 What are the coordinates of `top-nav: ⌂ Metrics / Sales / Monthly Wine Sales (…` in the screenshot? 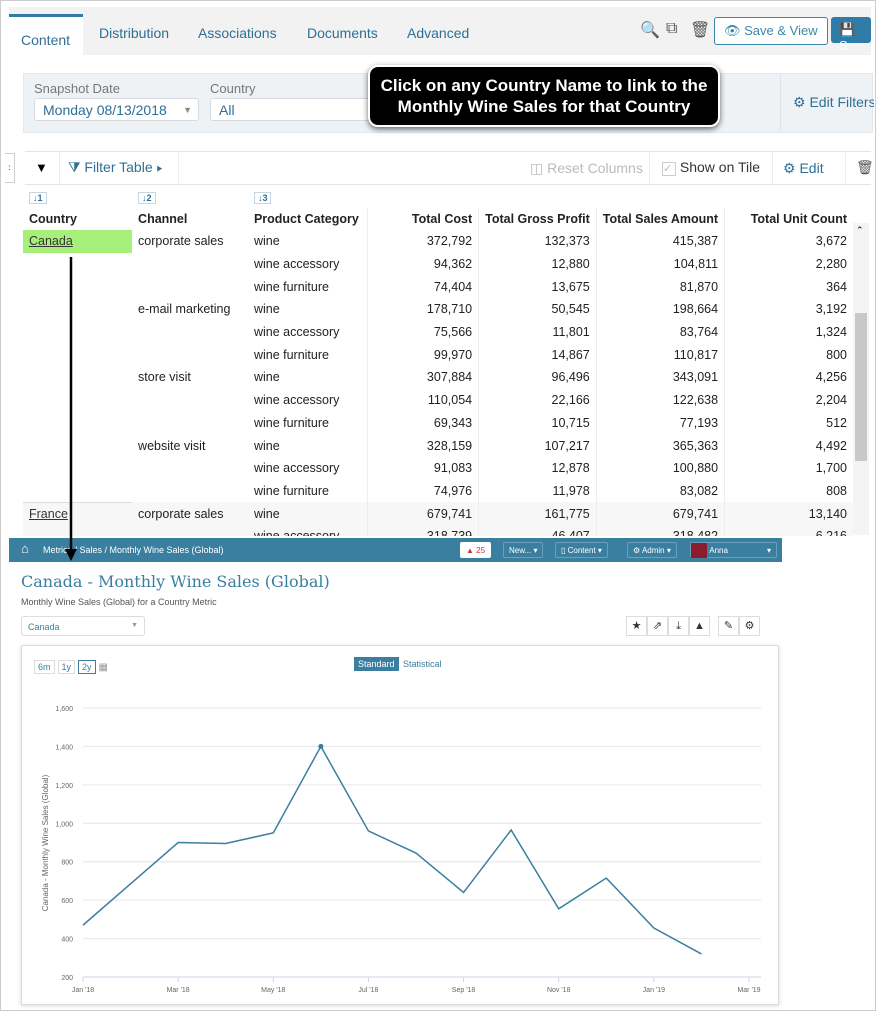 It's located at (395, 550).